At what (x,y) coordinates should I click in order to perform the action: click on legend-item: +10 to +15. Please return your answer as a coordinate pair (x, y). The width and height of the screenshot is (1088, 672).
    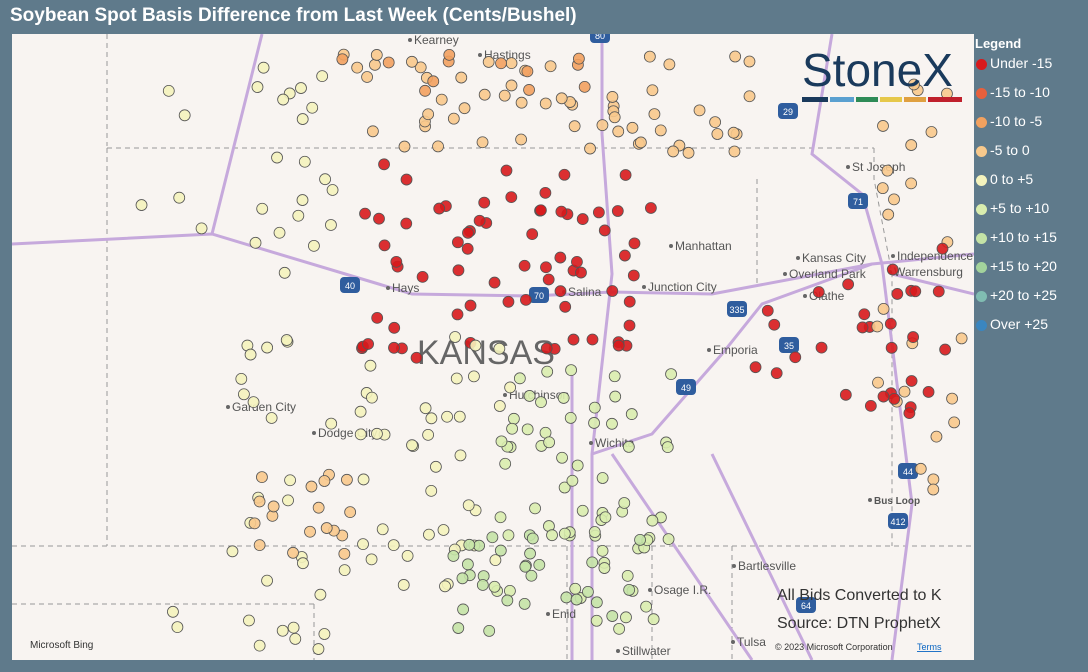
    Looking at the image, I should click on (1016, 243).